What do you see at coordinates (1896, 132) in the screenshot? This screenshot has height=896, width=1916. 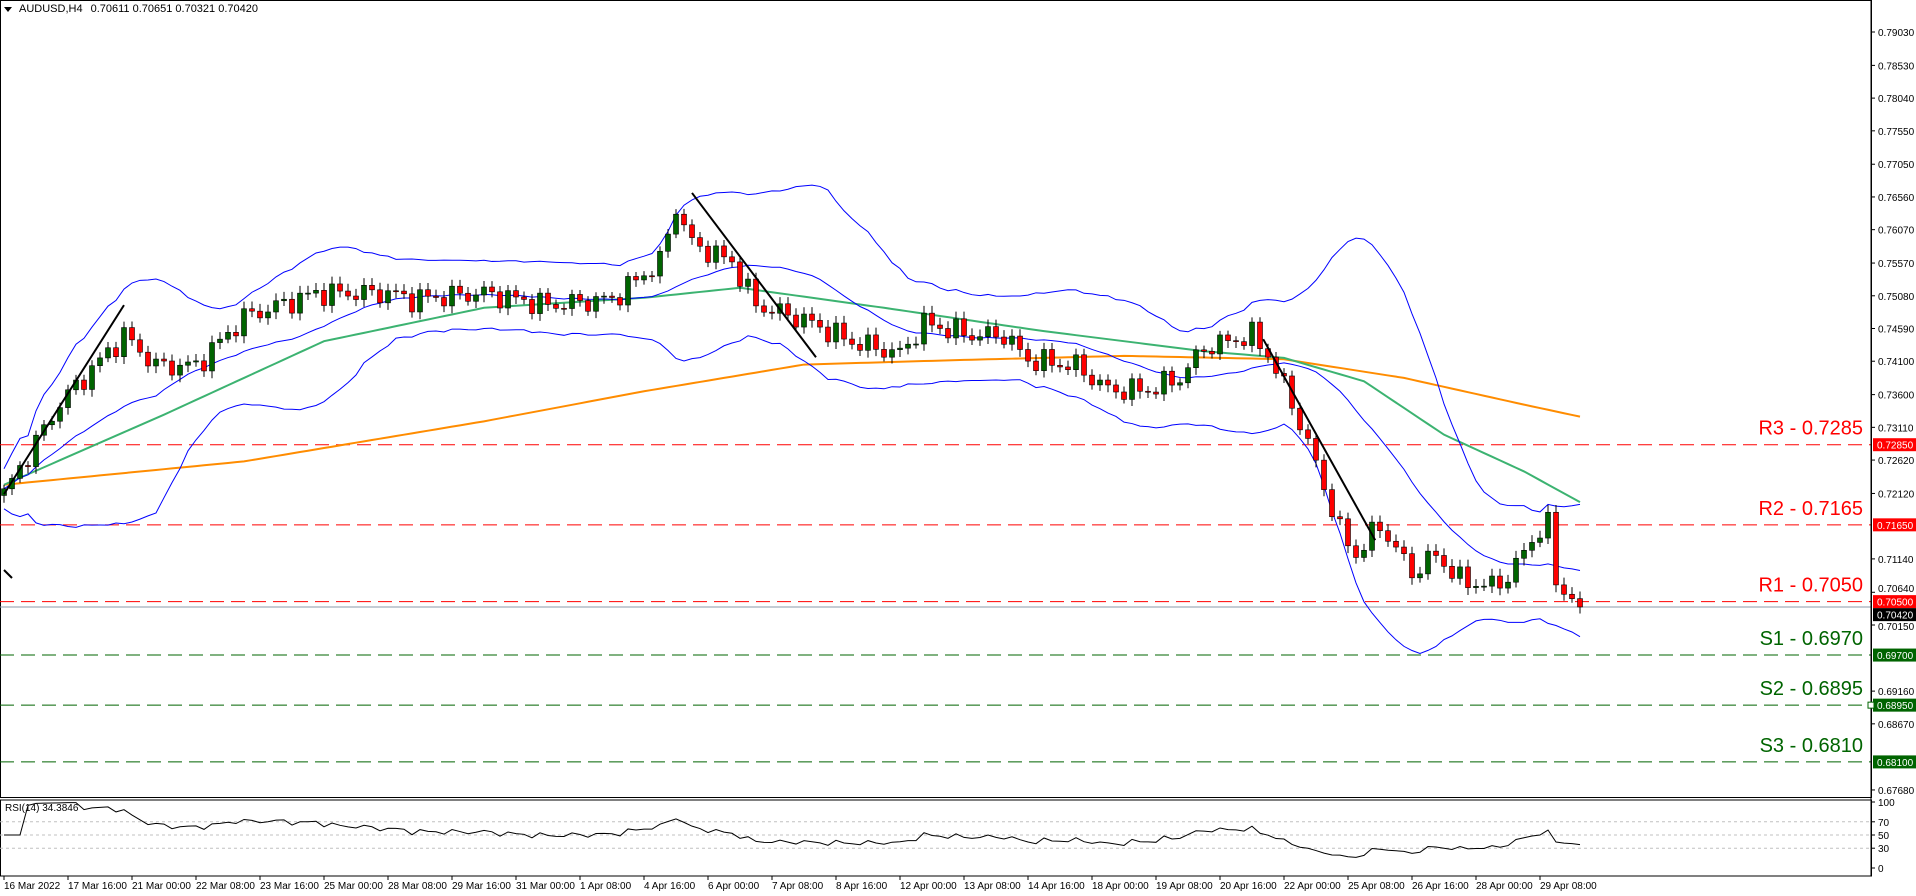 I see `price-tick-label: 0.77550` at bounding box center [1896, 132].